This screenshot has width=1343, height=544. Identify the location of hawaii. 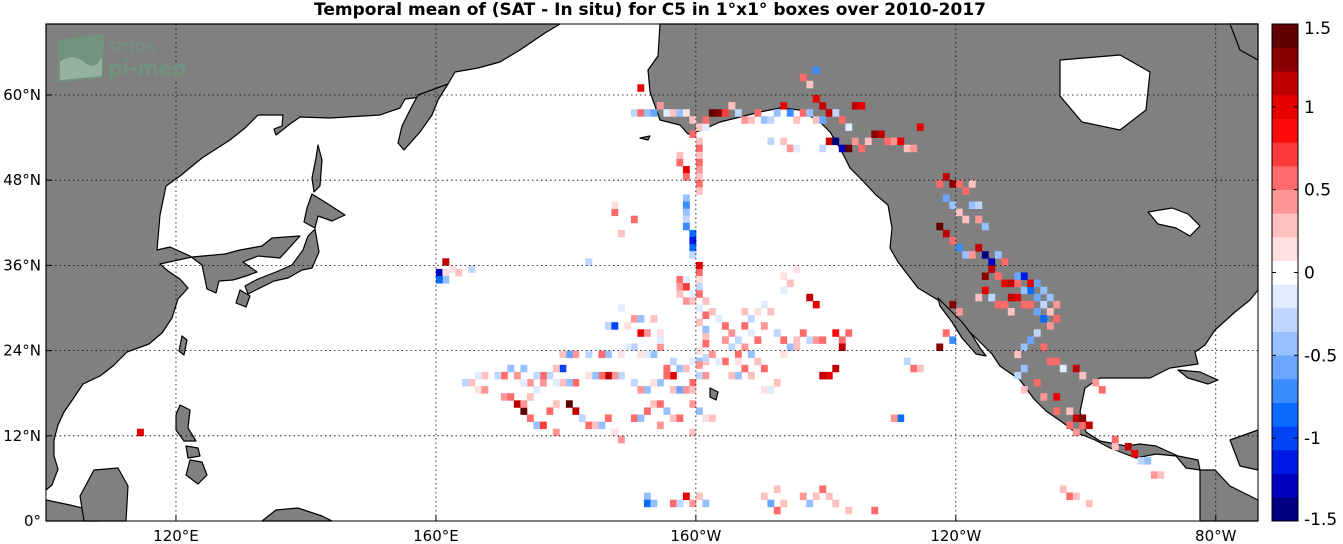
(714, 394).